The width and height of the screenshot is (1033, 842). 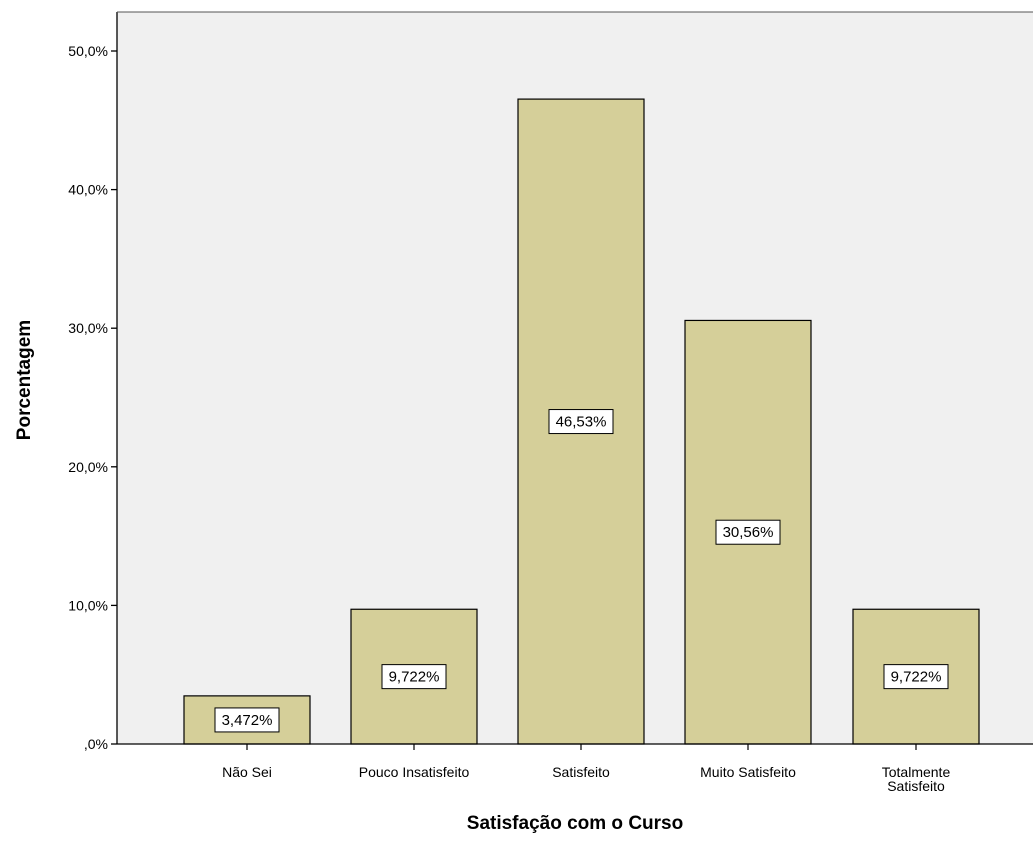 What do you see at coordinates (88, 328) in the screenshot?
I see `y-tick-label: 30,0%` at bounding box center [88, 328].